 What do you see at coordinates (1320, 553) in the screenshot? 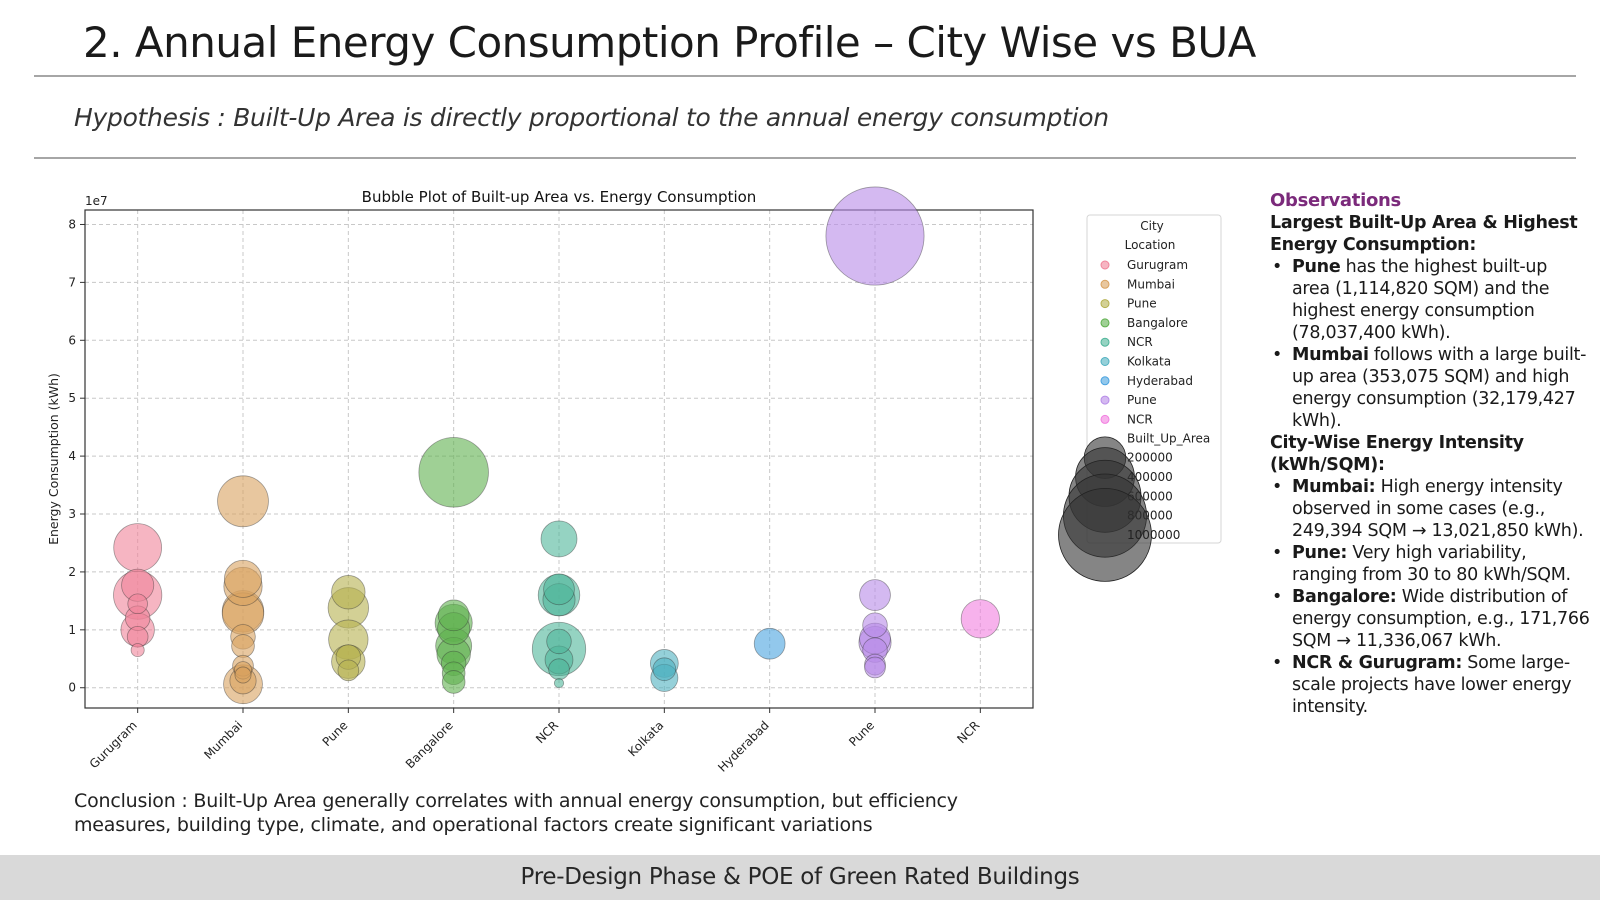
I see `observation-item-bold: Pune:` at bounding box center [1320, 553].